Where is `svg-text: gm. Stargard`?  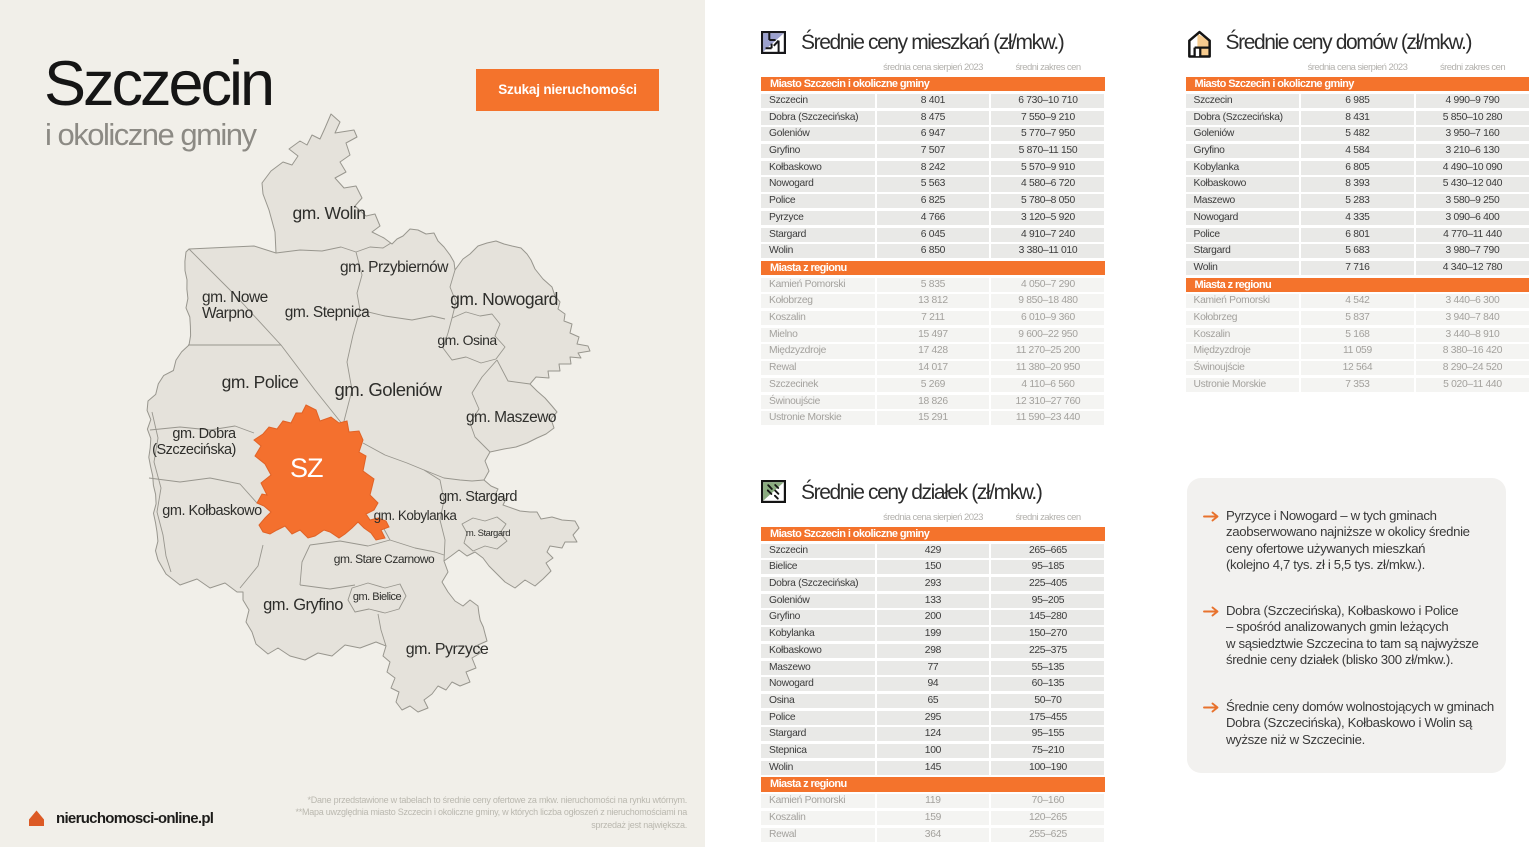 svg-text: gm. Stargard is located at coordinates (478, 497).